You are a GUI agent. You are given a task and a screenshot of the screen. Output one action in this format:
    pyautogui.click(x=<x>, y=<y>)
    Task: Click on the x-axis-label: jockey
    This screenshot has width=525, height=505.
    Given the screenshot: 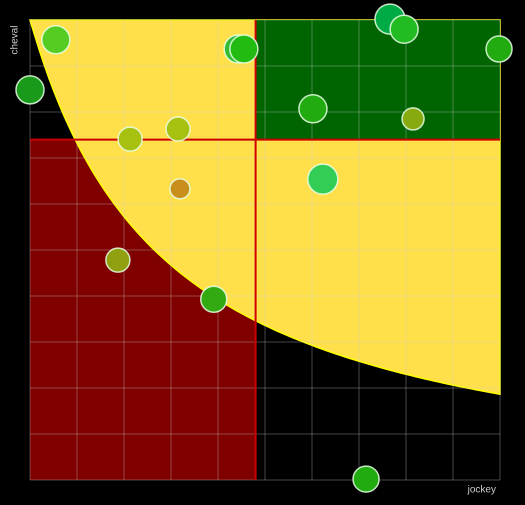 What is the action you would take?
    pyautogui.click(x=481, y=490)
    